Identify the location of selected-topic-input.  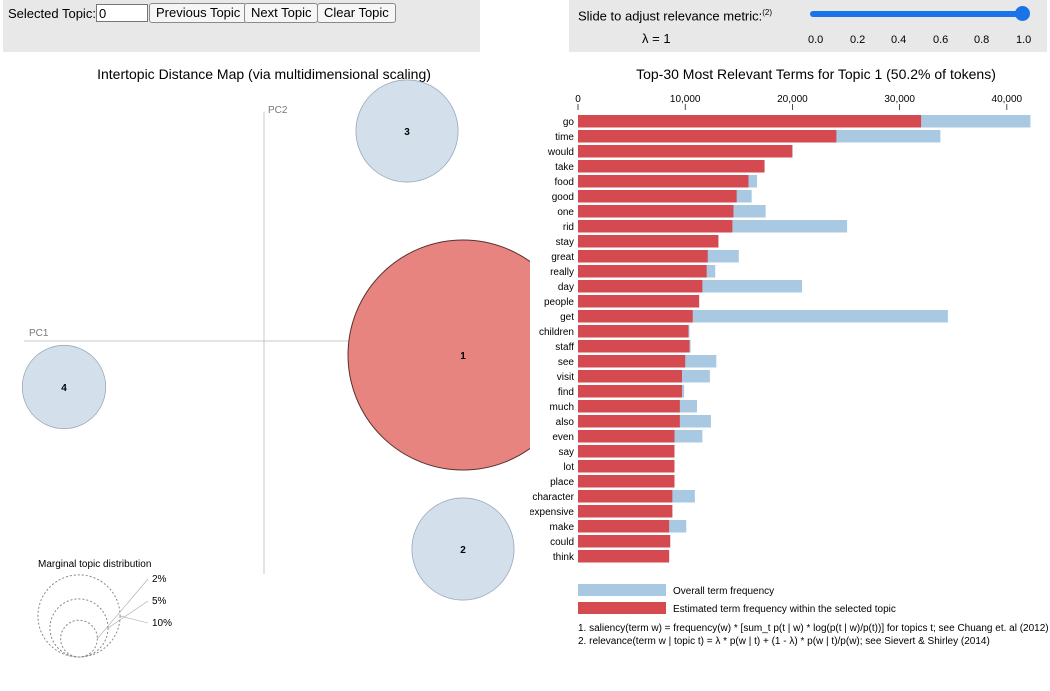
(122, 13).